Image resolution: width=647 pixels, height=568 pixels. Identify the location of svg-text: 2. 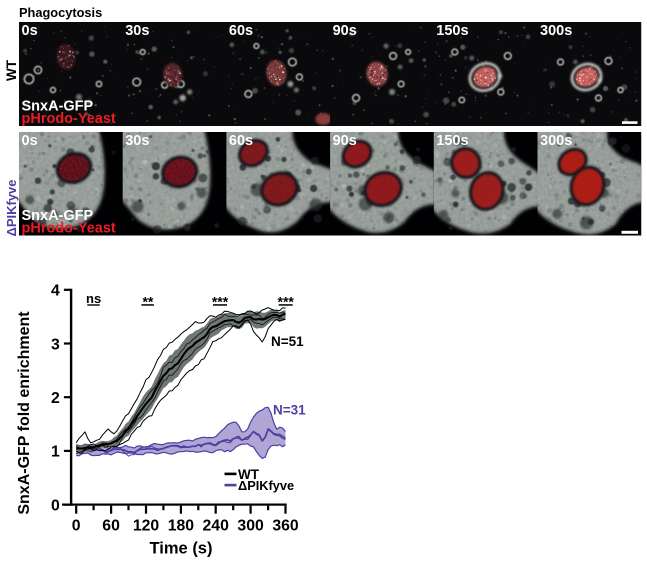
(55, 398).